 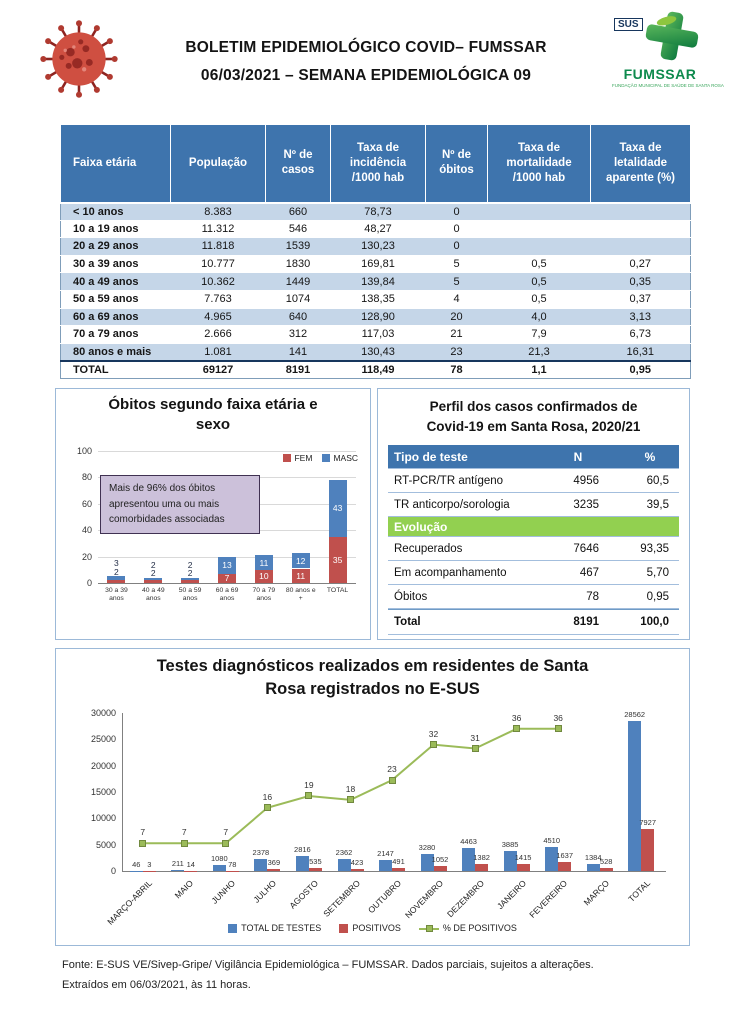 What do you see at coordinates (298, 164) in the screenshot?
I see `age-table-col-header: Nº de casos` at bounding box center [298, 164].